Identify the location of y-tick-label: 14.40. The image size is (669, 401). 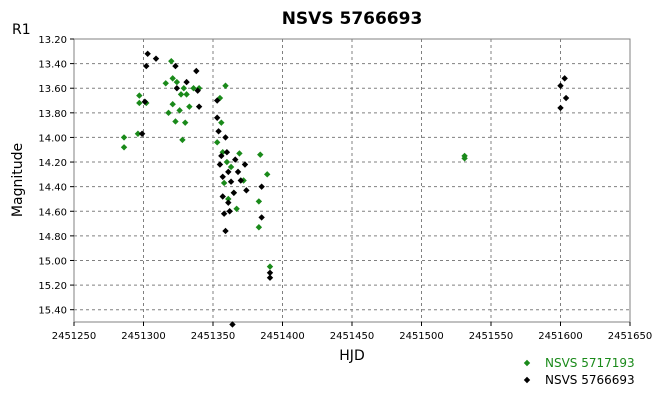
(52, 188).